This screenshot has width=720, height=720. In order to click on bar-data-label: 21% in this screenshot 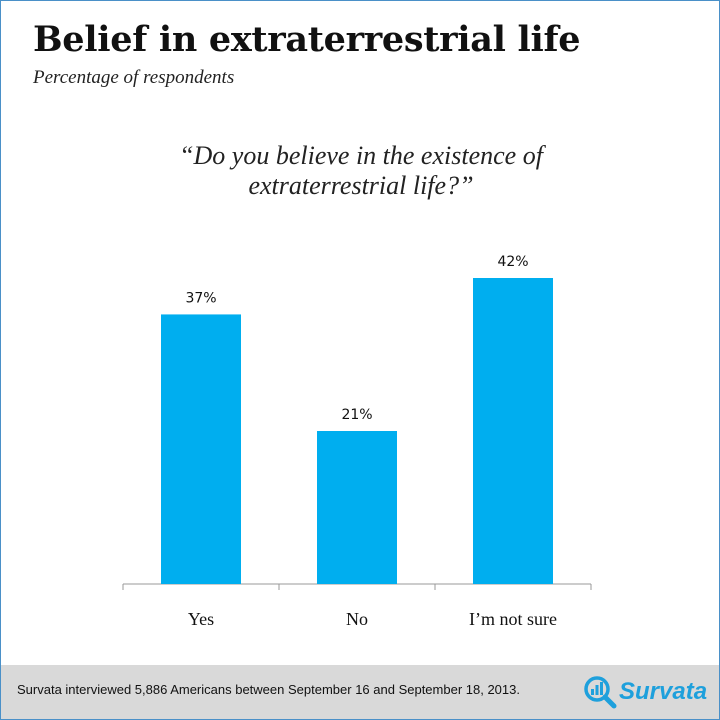, I will do `click(356, 415)`.